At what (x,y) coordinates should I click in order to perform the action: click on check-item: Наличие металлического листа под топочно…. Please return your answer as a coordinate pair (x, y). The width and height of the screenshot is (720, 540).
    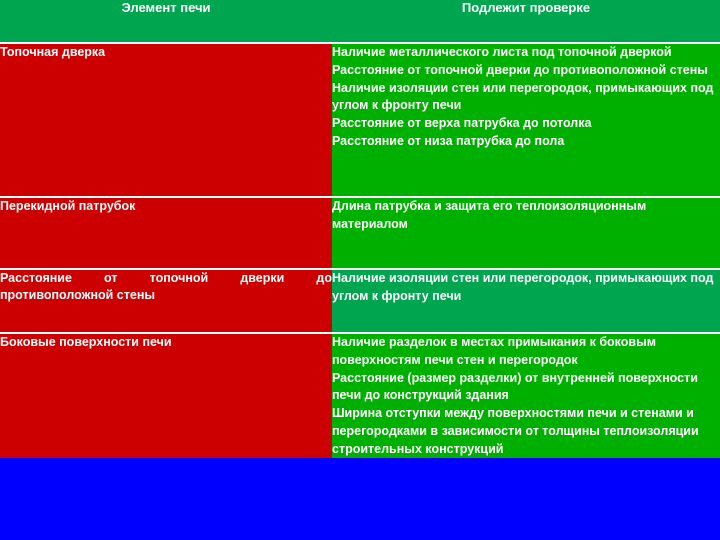
    Looking at the image, I should click on (502, 52).